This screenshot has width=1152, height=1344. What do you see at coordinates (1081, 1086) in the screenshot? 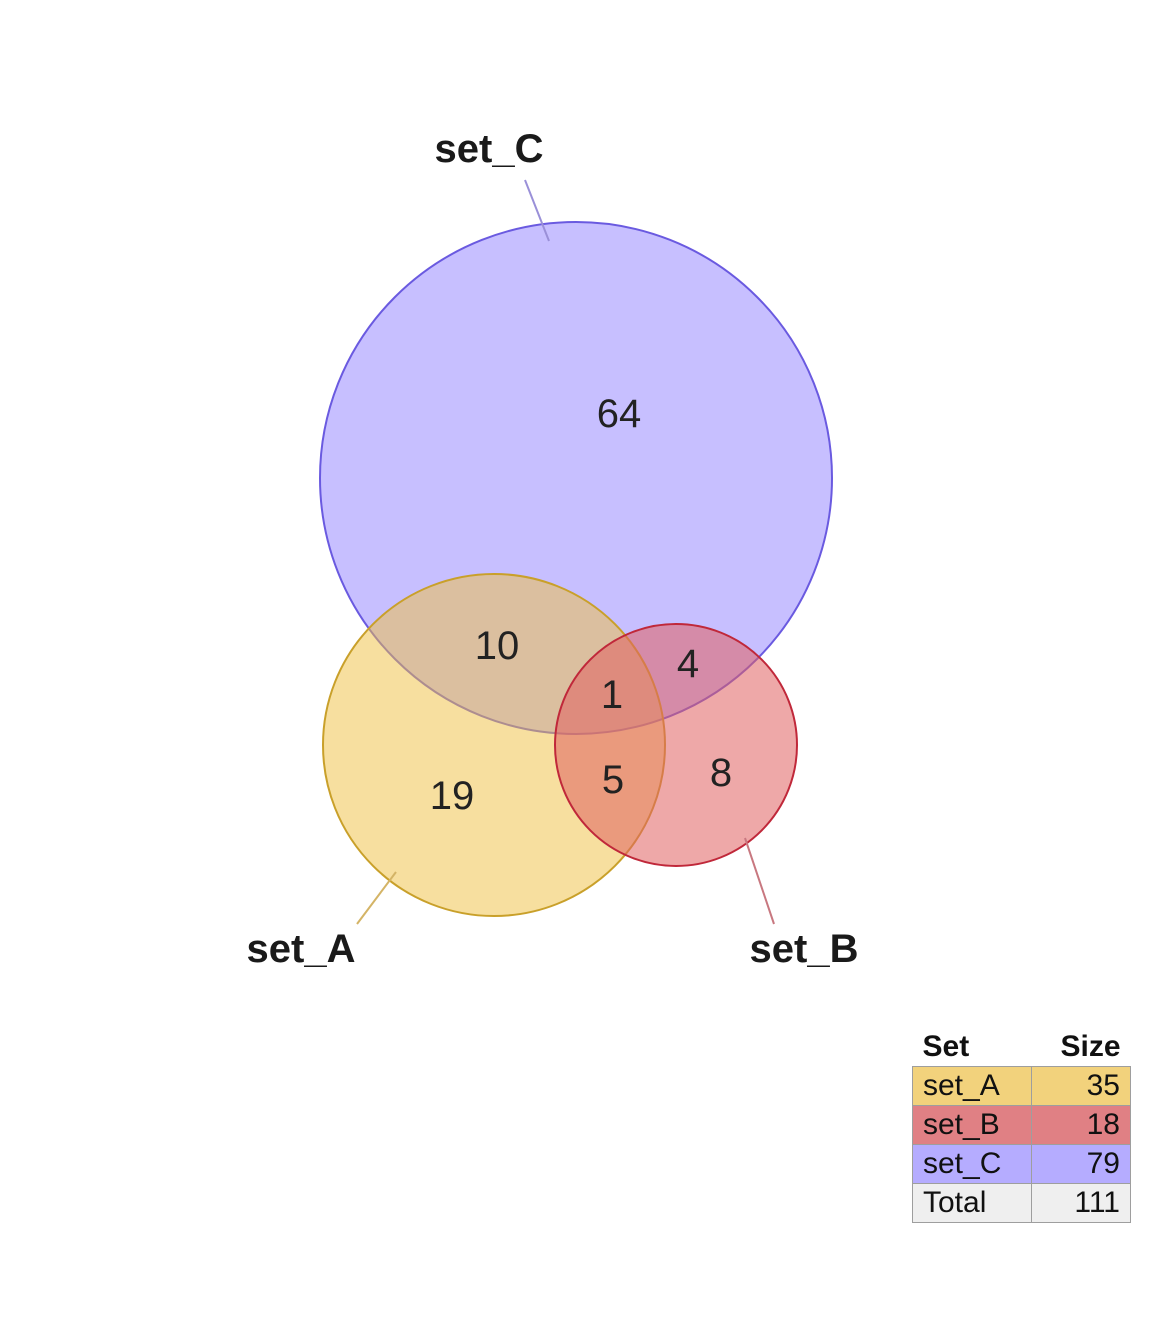
I see `row-set-size: 35` at bounding box center [1081, 1086].